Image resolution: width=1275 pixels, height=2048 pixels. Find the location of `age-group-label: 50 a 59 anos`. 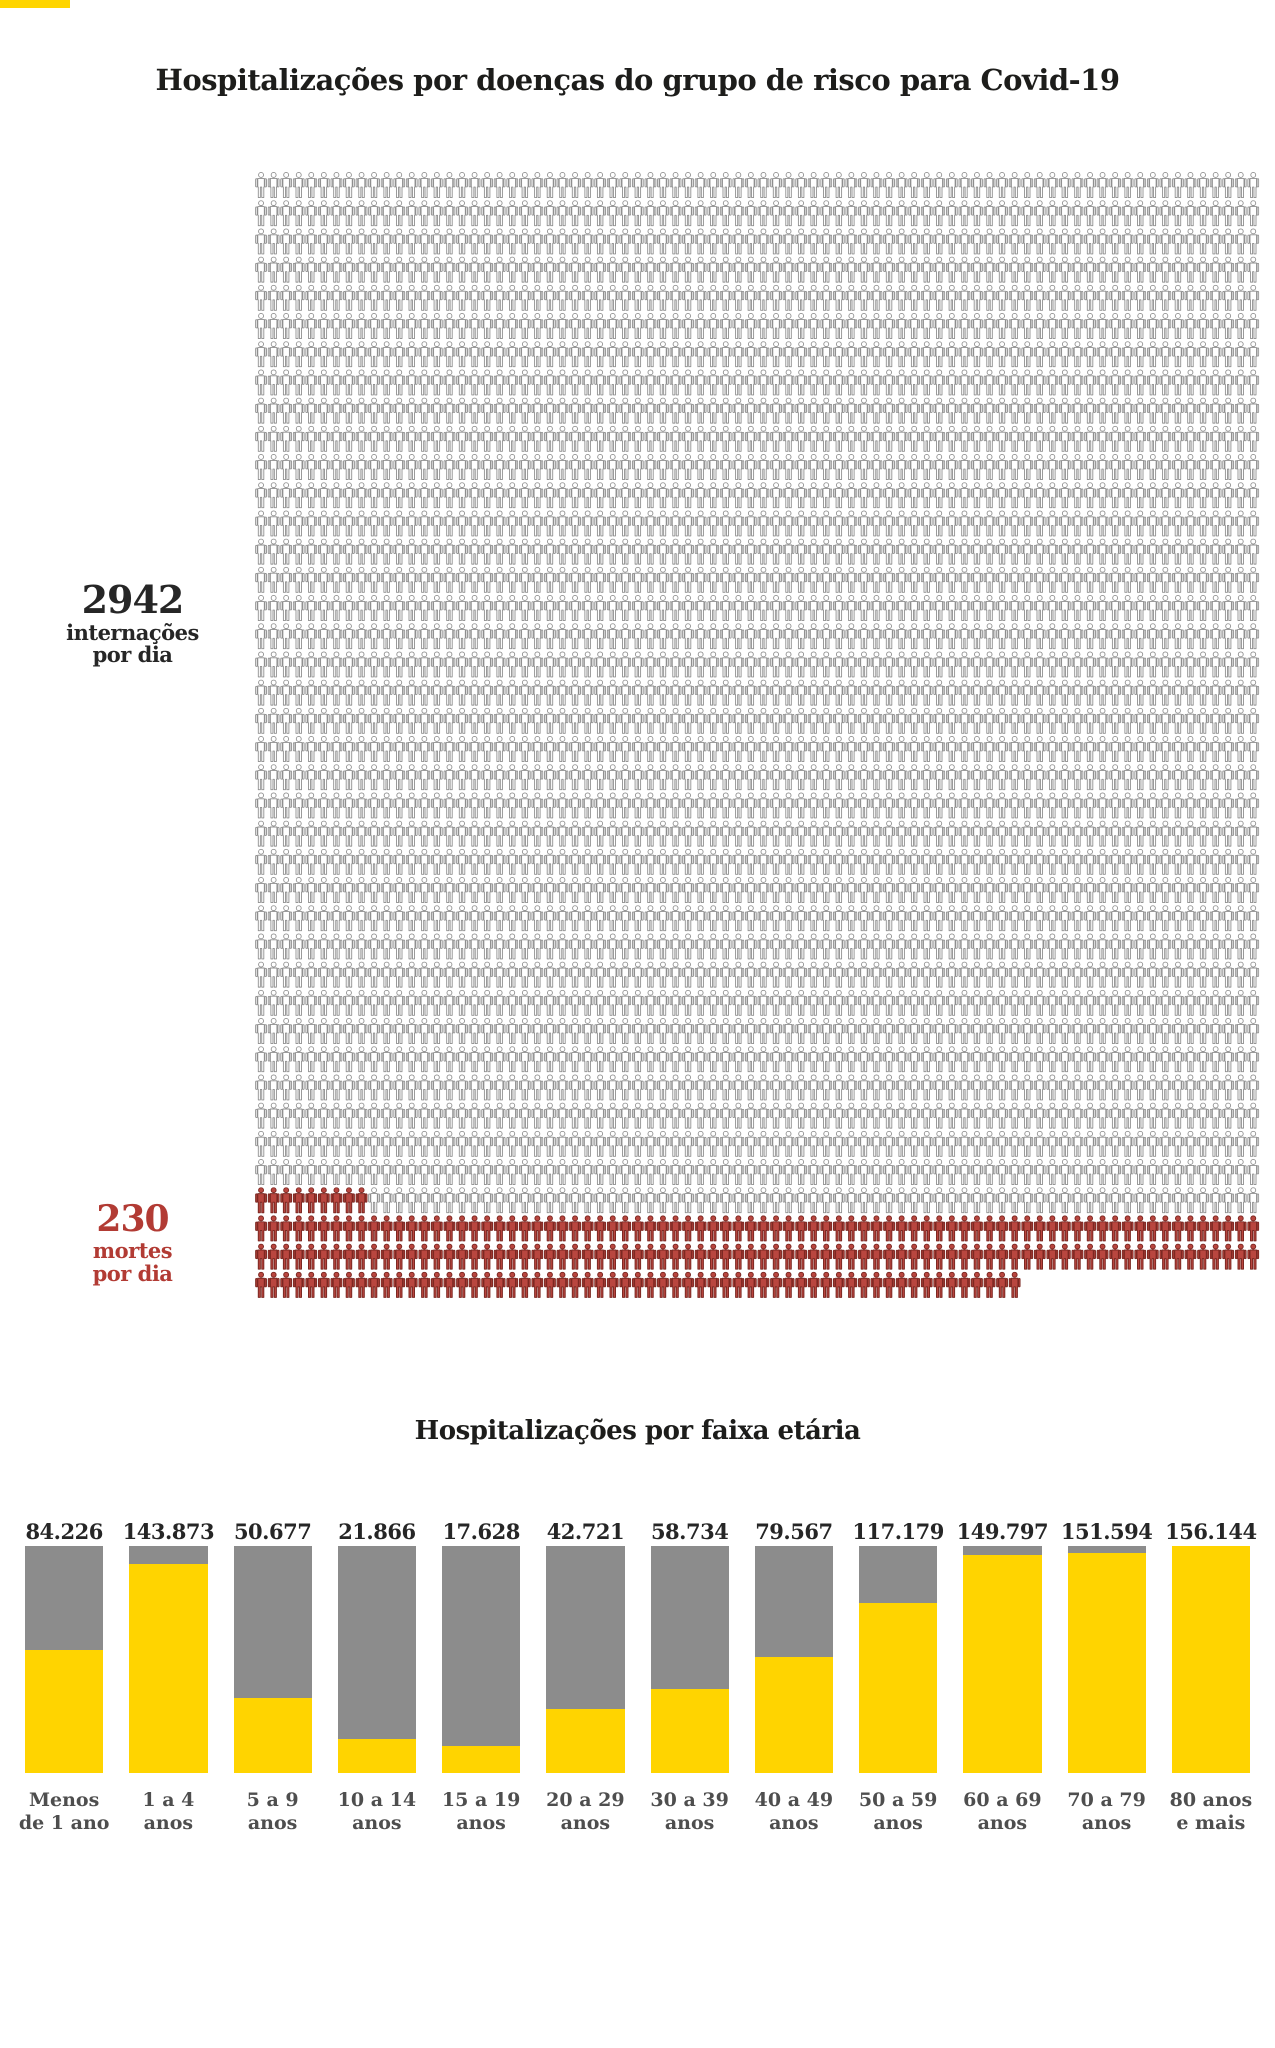

age-group-label: 50 a 59 anos is located at coordinates (898, 1812).